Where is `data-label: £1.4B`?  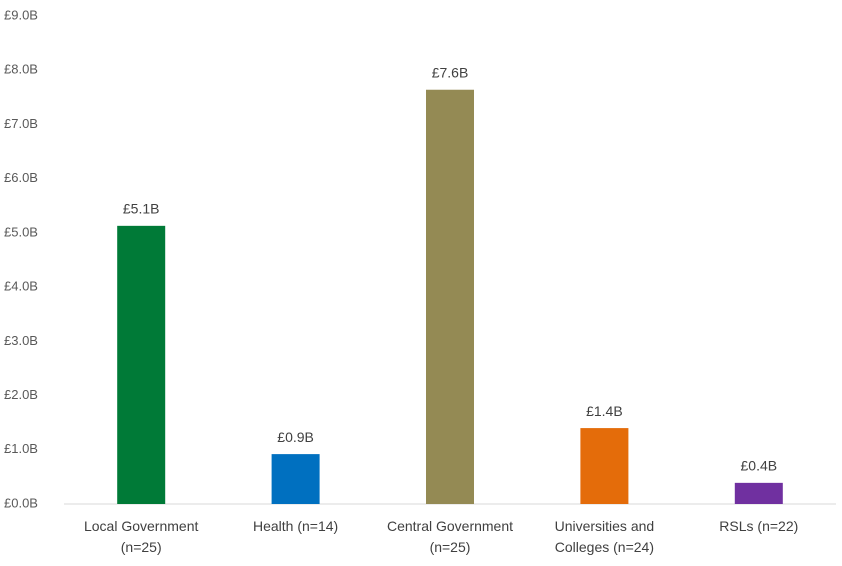 data-label: £1.4B is located at coordinates (604, 411).